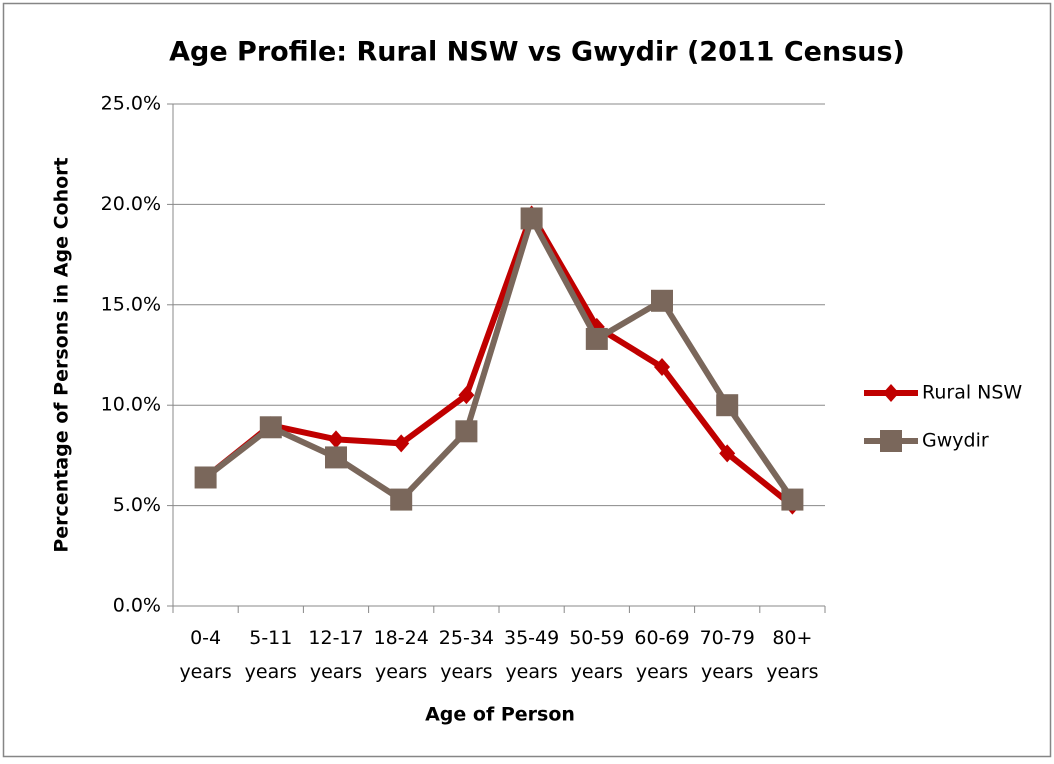 This screenshot has height=764, width=1054. What do you see at coordinates (131, 405) in the screenshot?
I see `y-tick-label: 10.0%` at bounding box center [131, 405].